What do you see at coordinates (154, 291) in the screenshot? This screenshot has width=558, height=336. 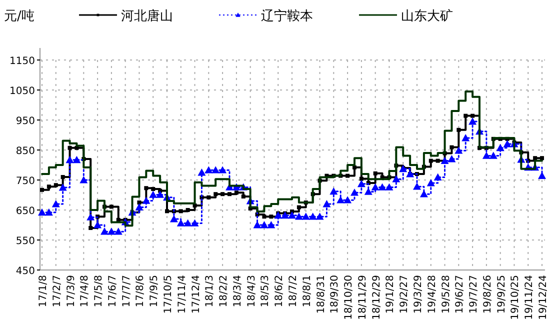 I see `x-tick-label: 17/9/5` at bounding box center [154, 291].